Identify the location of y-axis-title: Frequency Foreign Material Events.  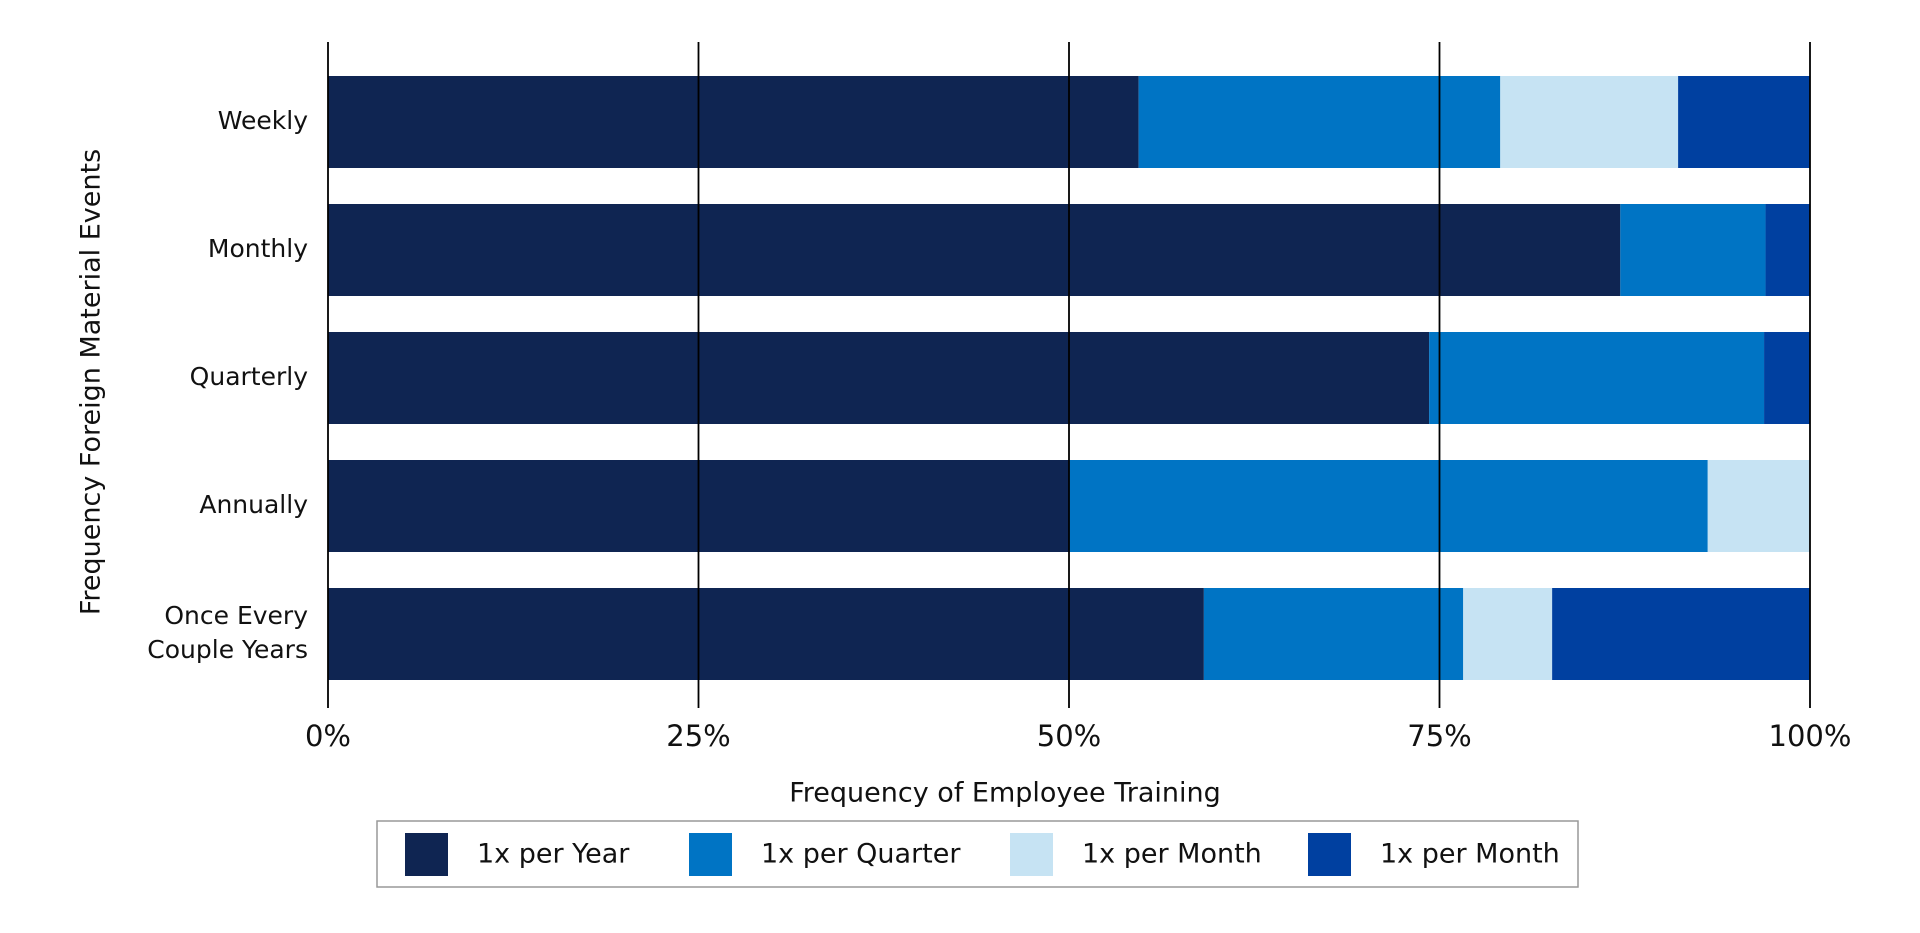
(91, 382).